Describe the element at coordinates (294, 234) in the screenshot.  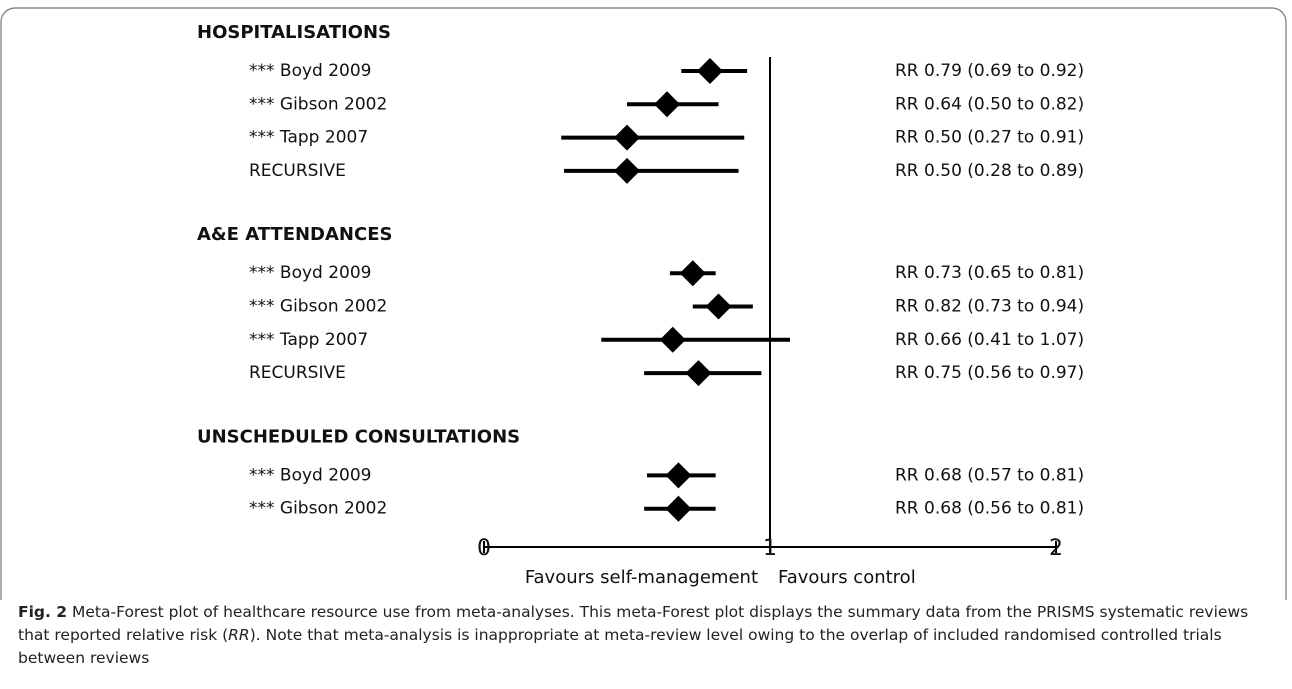
I see `group-header: A&E ATTENDANCES` at that location.